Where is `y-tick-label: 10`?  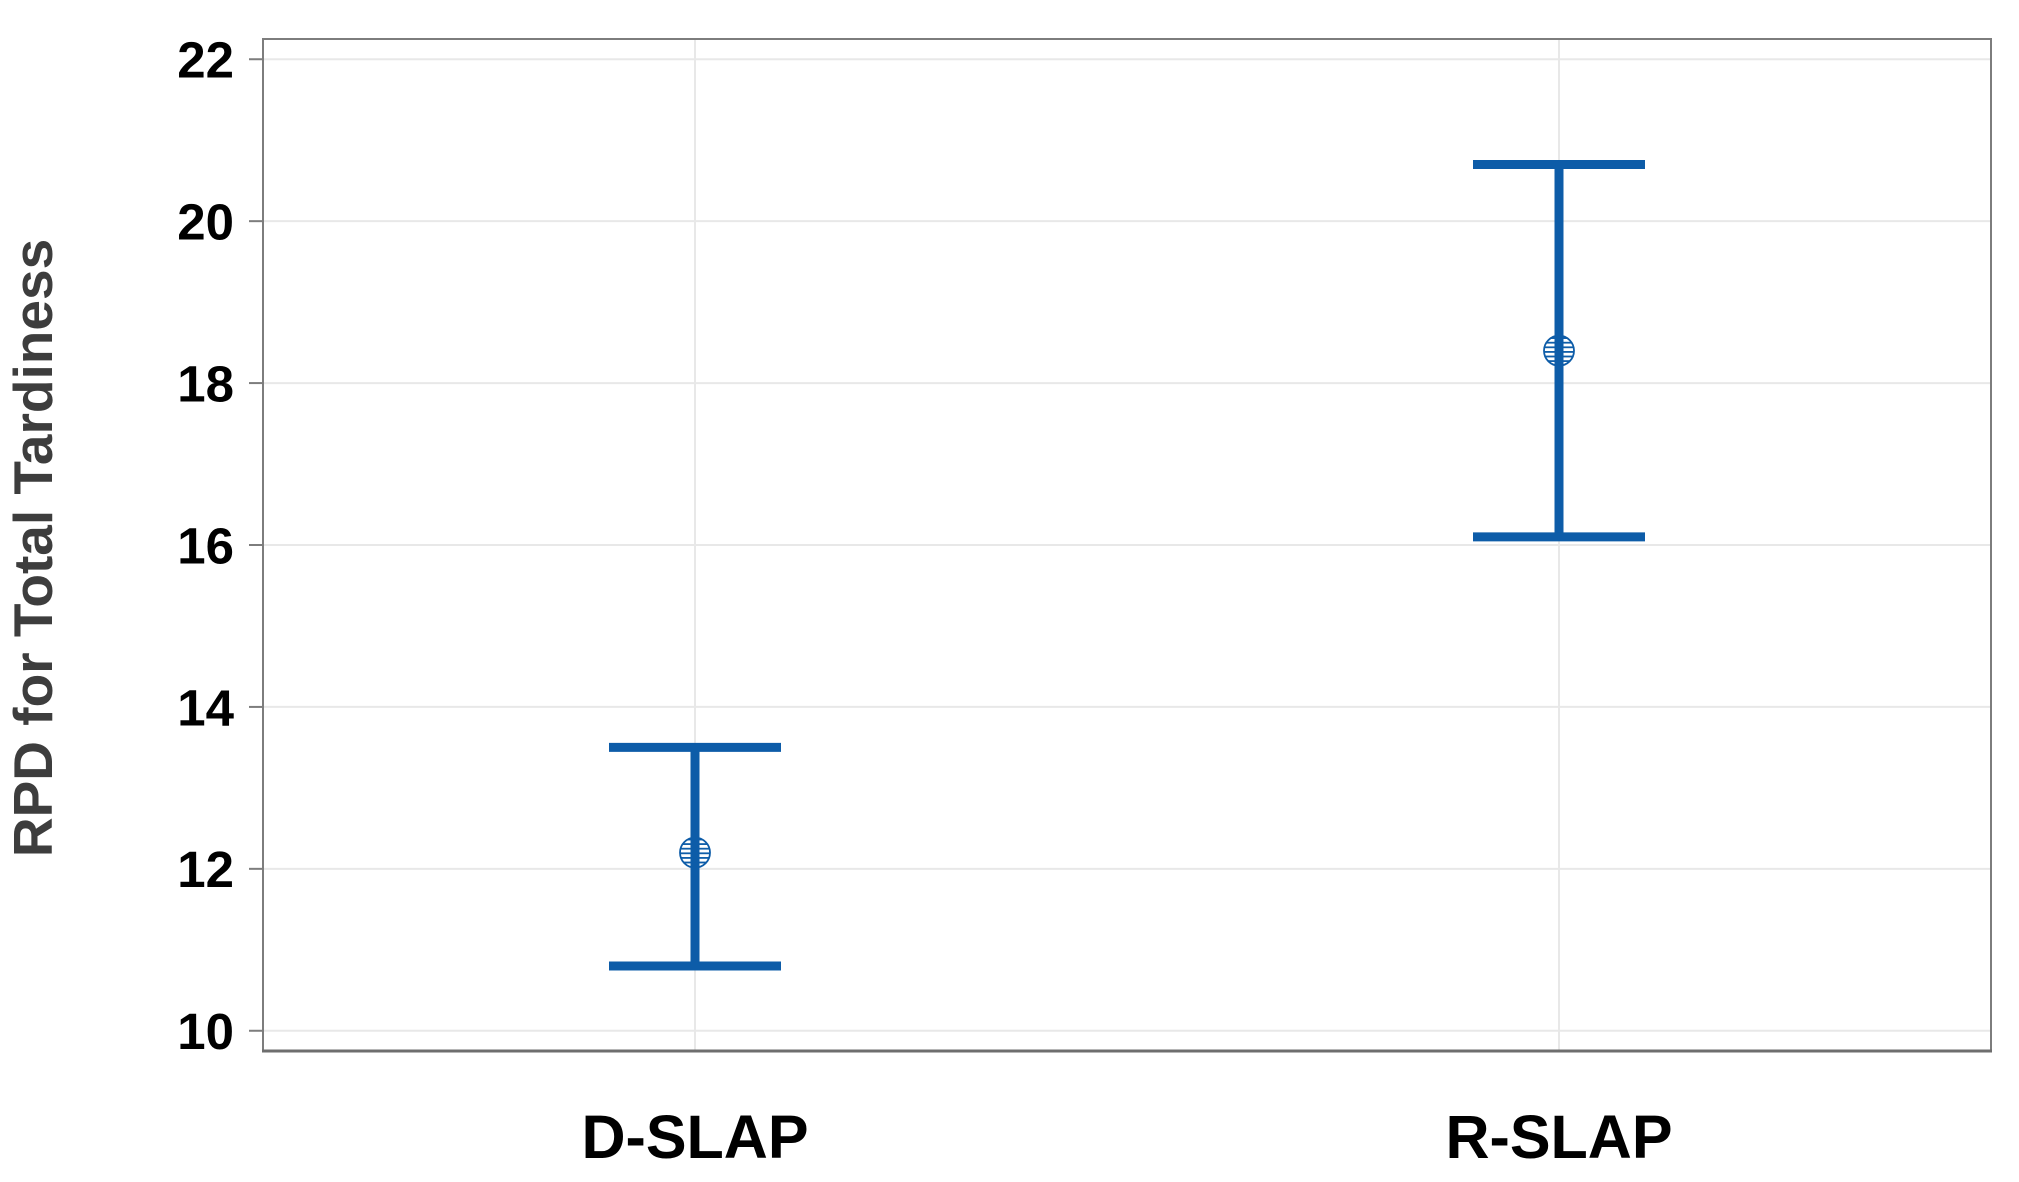
y-tick-label: 10 is located at coordinates (205, 1031).